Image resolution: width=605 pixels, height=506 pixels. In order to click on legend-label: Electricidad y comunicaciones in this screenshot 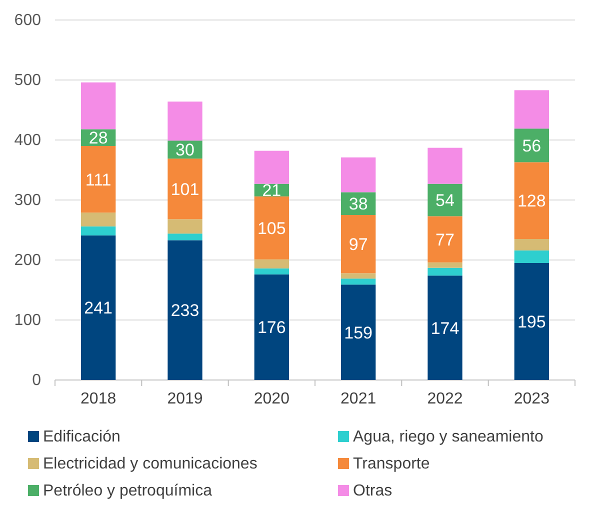, I will do `click(150, 464)`.